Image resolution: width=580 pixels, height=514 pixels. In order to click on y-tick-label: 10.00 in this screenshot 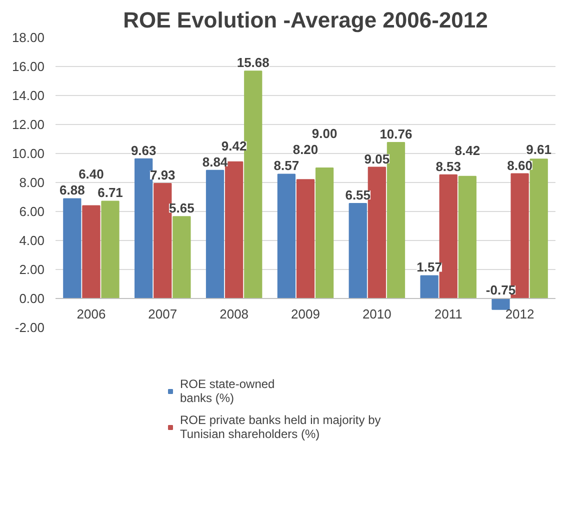, I will do `click(28, 153)`.